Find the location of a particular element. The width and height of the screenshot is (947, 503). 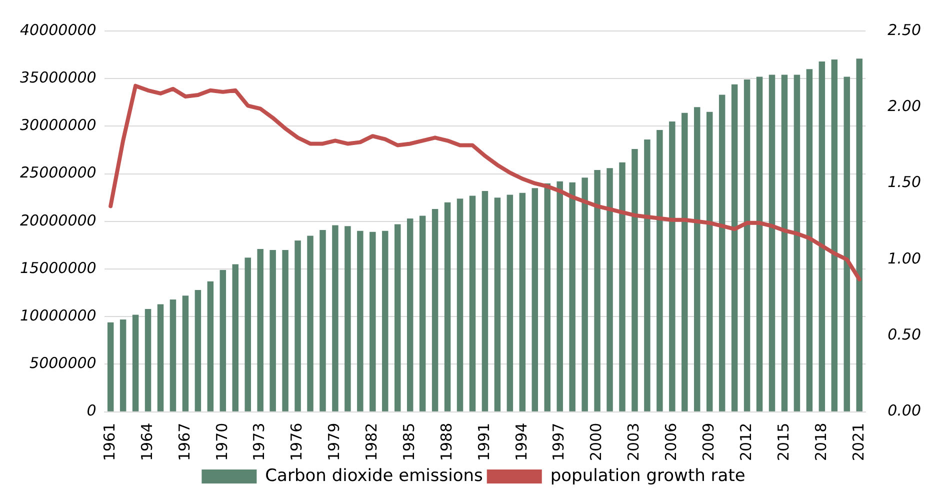

legend-label: Carbon dioxide emissions is located at coordinates (374, 476).